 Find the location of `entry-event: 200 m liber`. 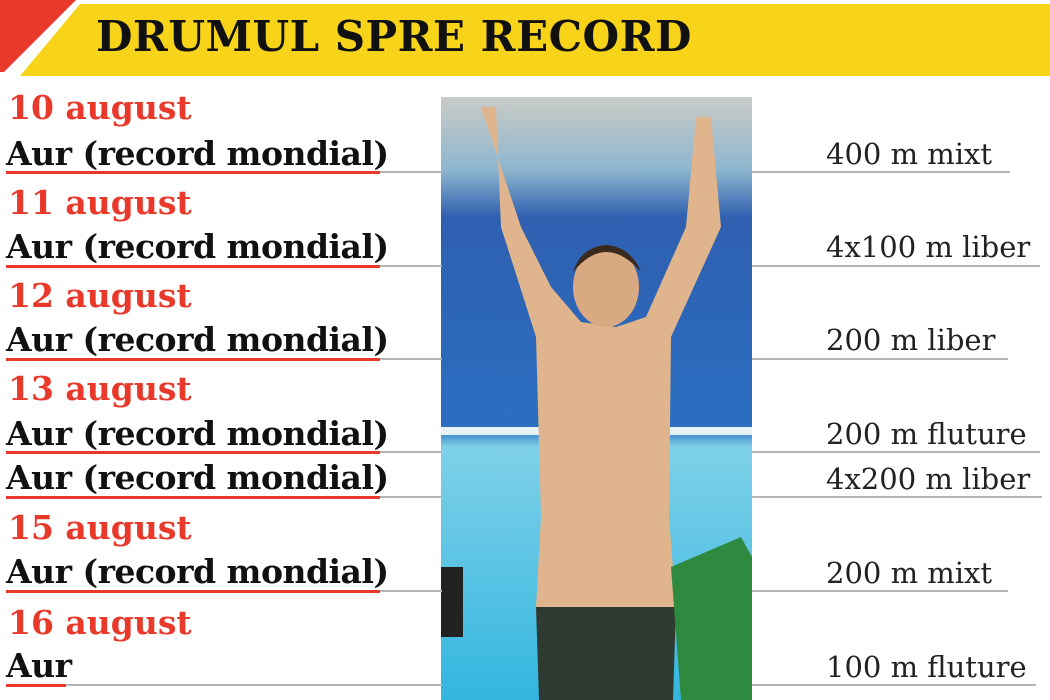

entry-event: 200 m liber is located at coordinates (911, 340).